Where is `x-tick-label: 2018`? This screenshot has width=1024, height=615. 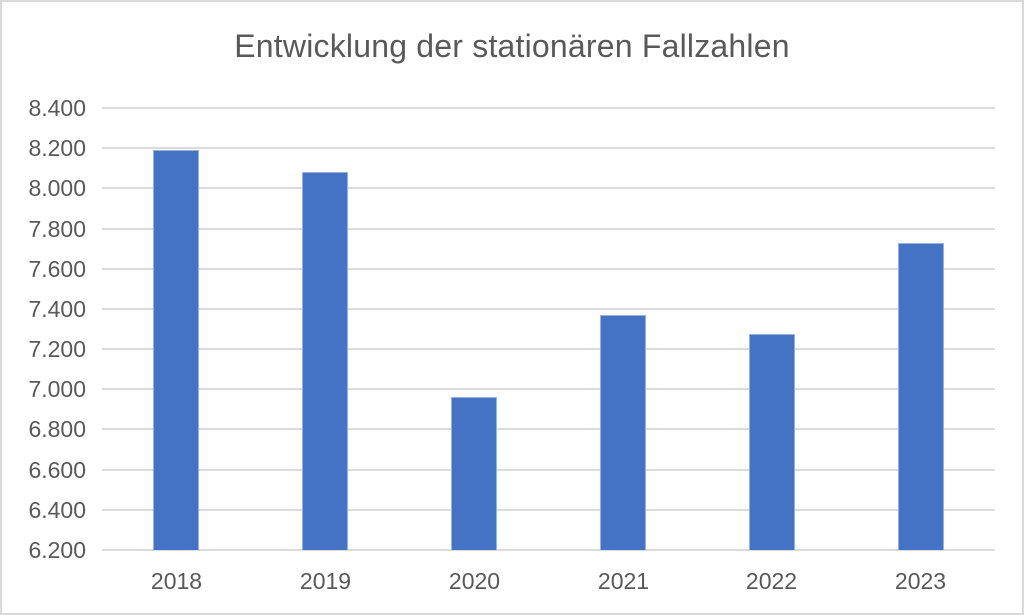 x-tick-label: 2018 is located at coordinates (176, 581).